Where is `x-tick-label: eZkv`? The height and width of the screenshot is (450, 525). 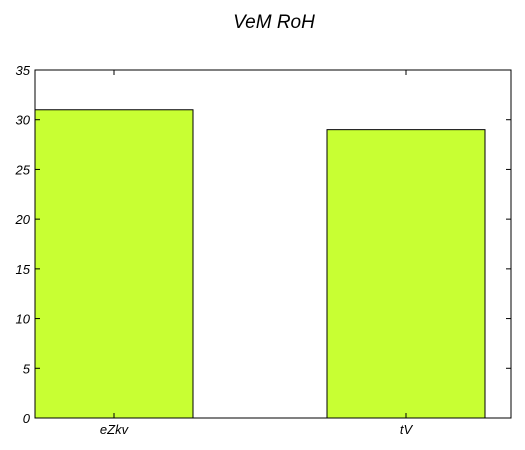 x-tick-label: eZkv is located at coordinates (115, 429).